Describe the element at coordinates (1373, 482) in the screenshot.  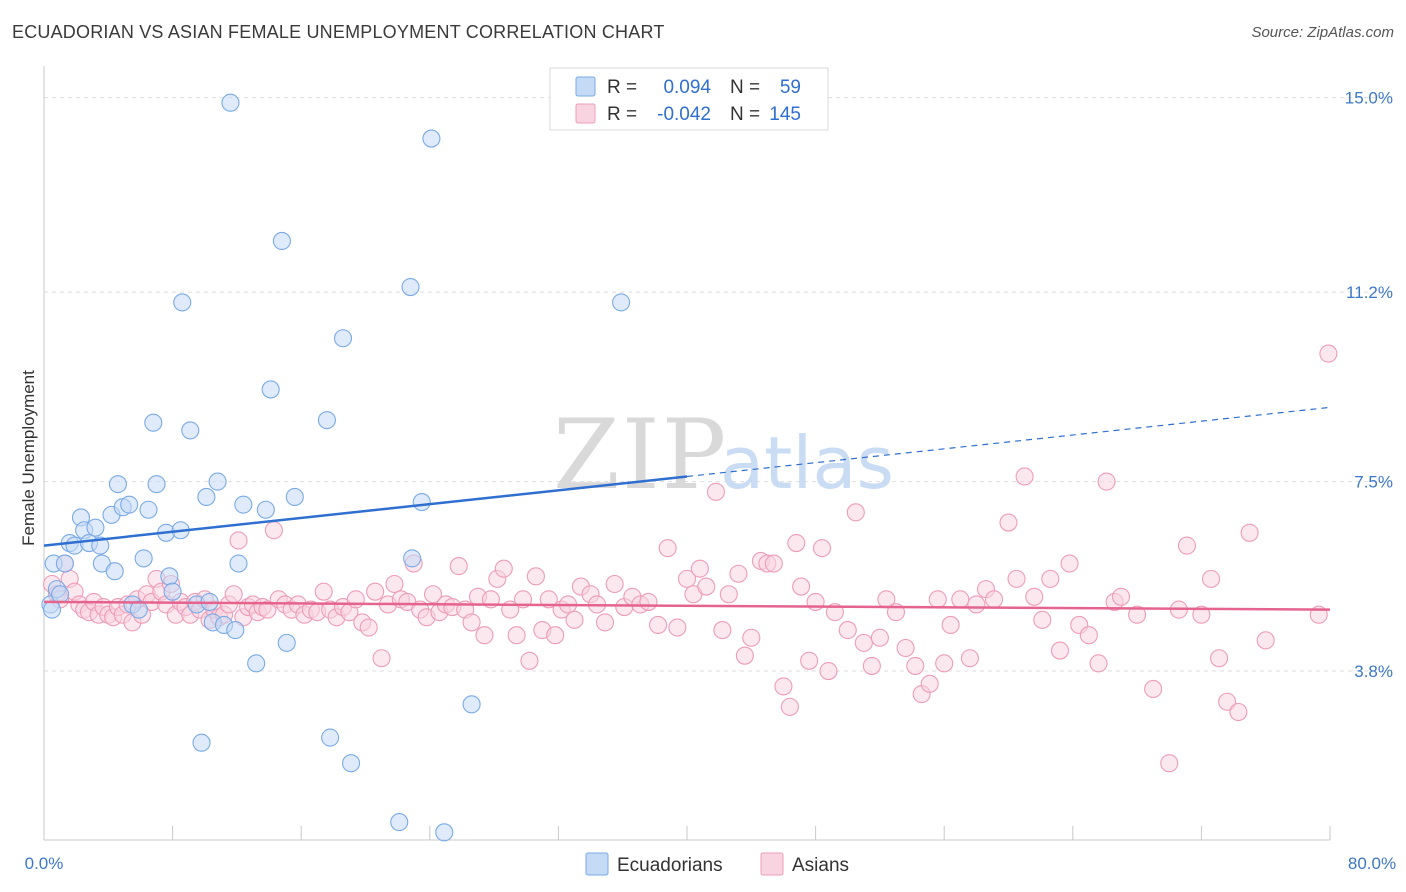
I see `y-tick-label-1: 7.5%` at that location.